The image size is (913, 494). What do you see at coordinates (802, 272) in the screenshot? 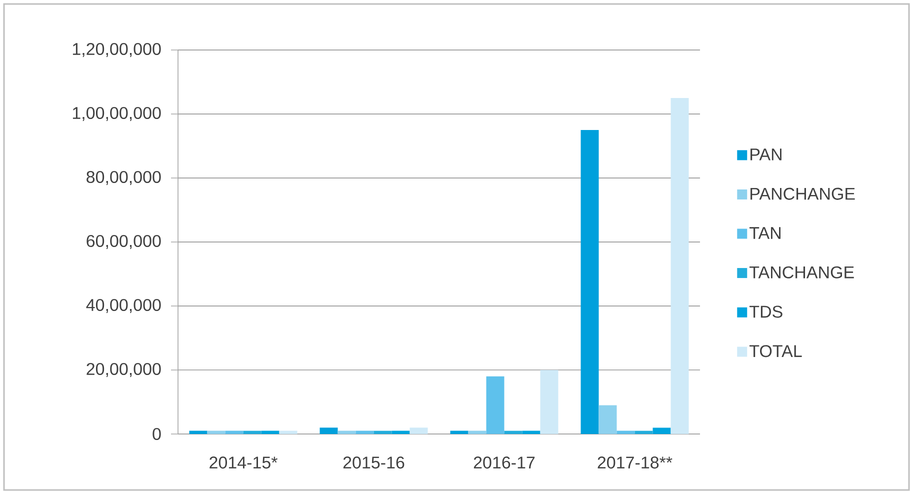
I see `legend-label: TANCHANGE` at bounding box center [802, 272].